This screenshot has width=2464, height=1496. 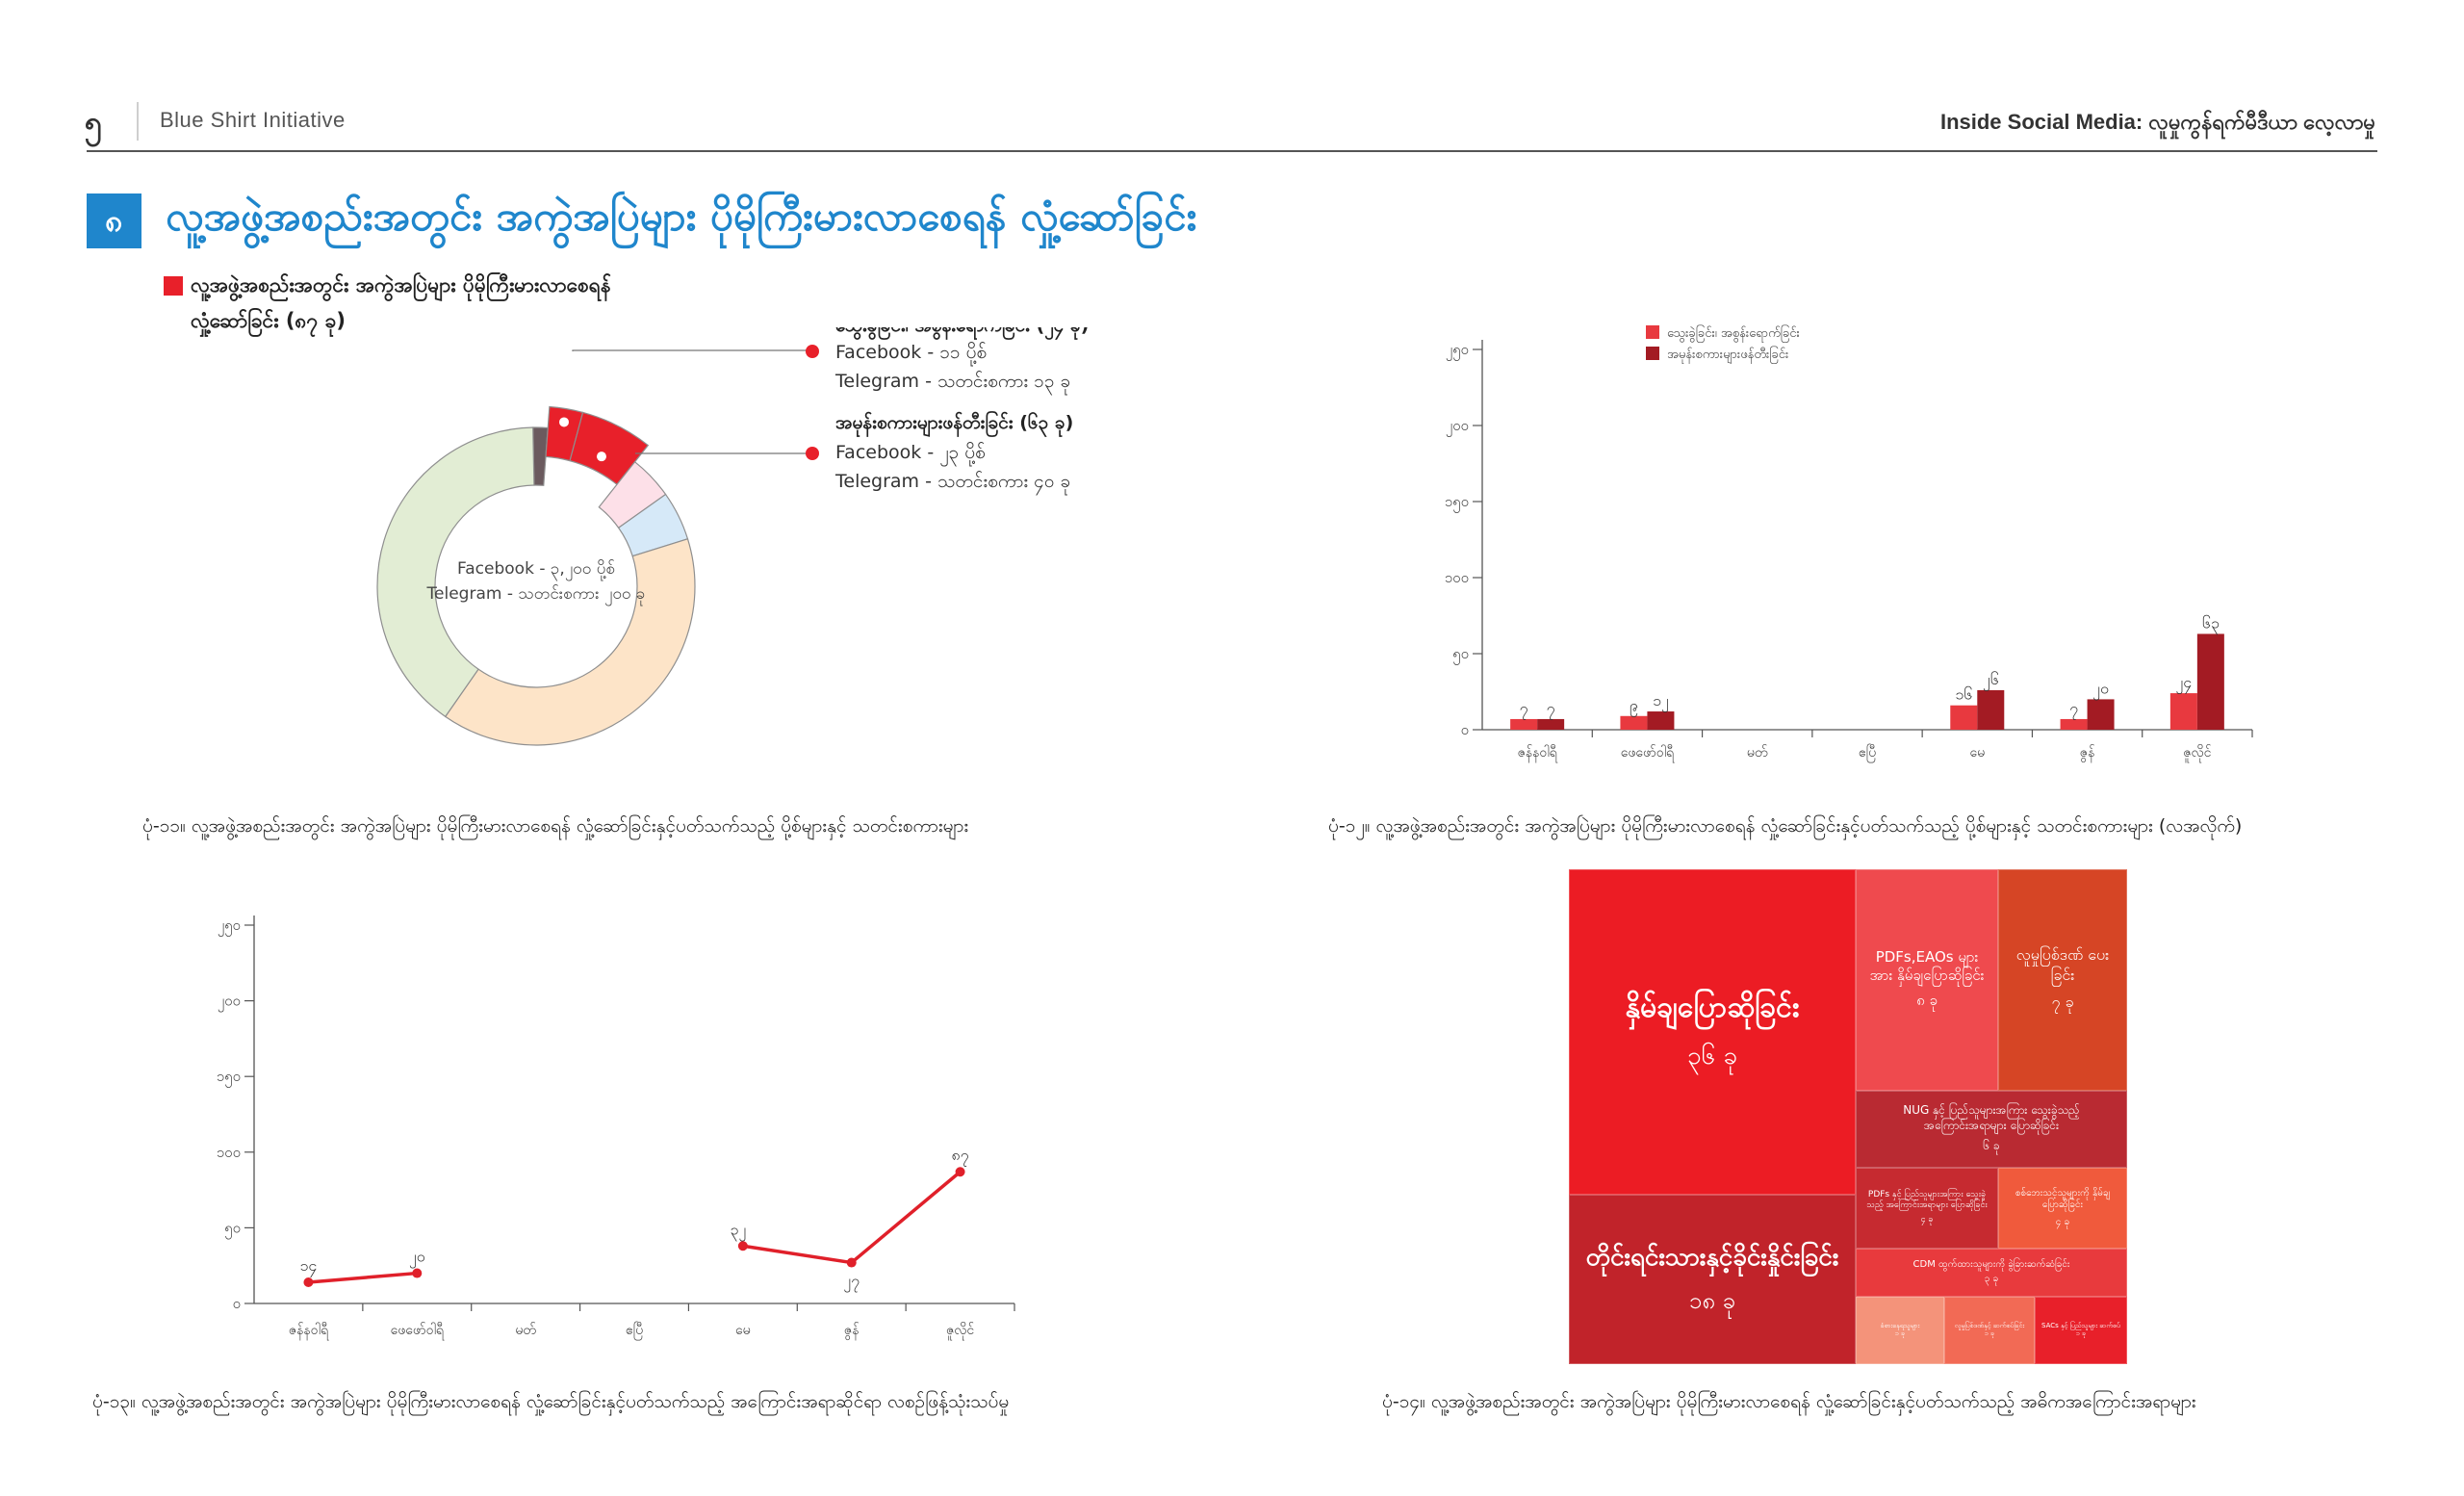 What do you see at coordinates (93, 122) in the screenshot?
I see `page-number: ၅` at bounding box center [93, 122].